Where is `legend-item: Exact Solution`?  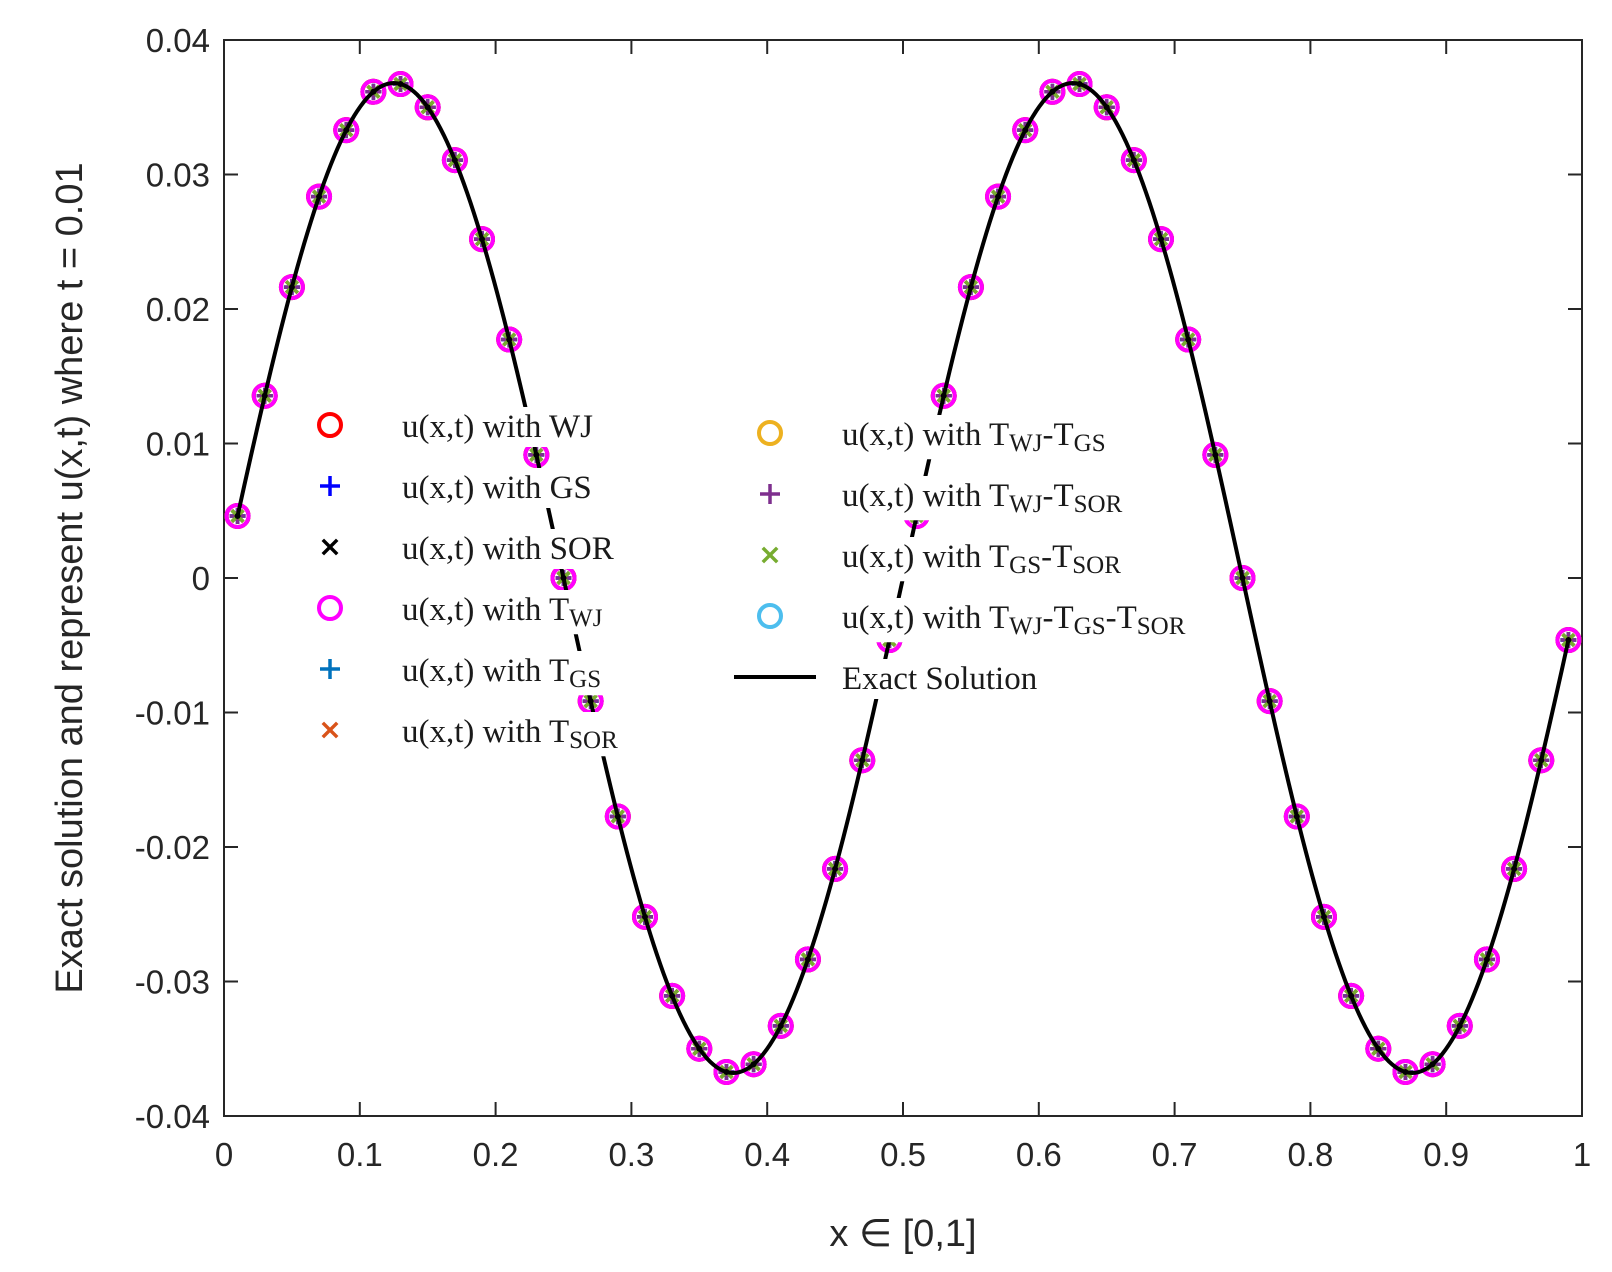
legend-item: Exact Solution is located at coordinates (888, 679).